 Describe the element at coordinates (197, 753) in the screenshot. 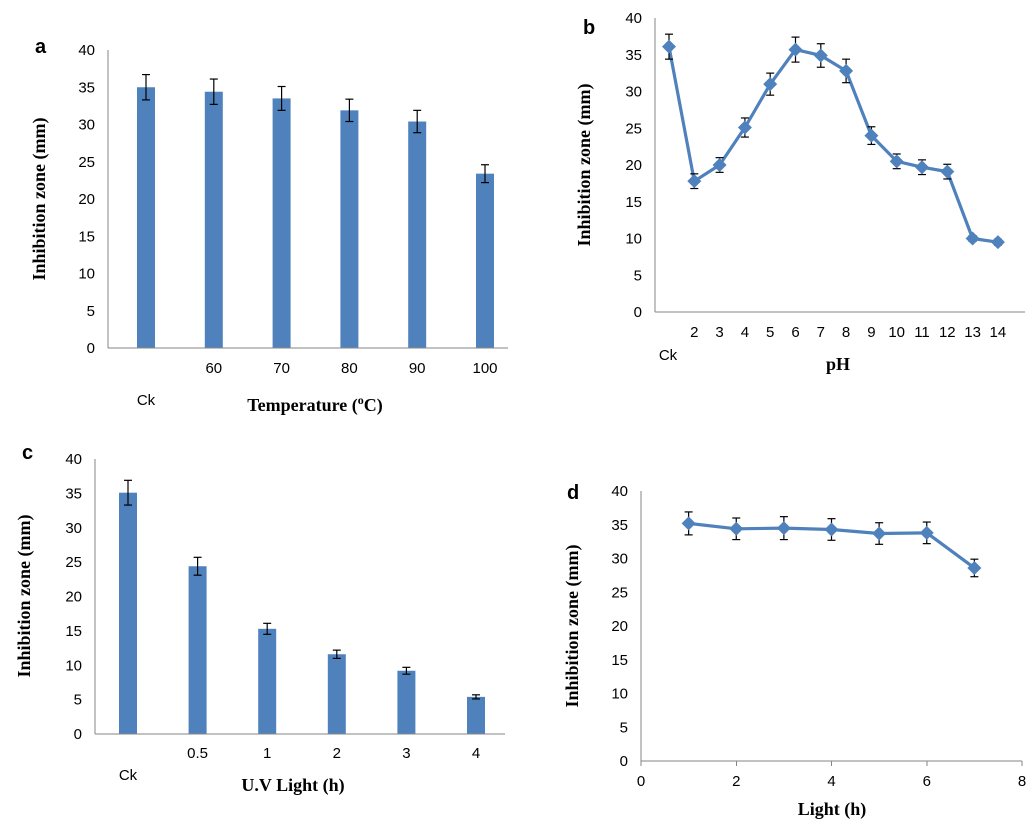

I see `panel-c-x-tick-label: 0.5` at that location.